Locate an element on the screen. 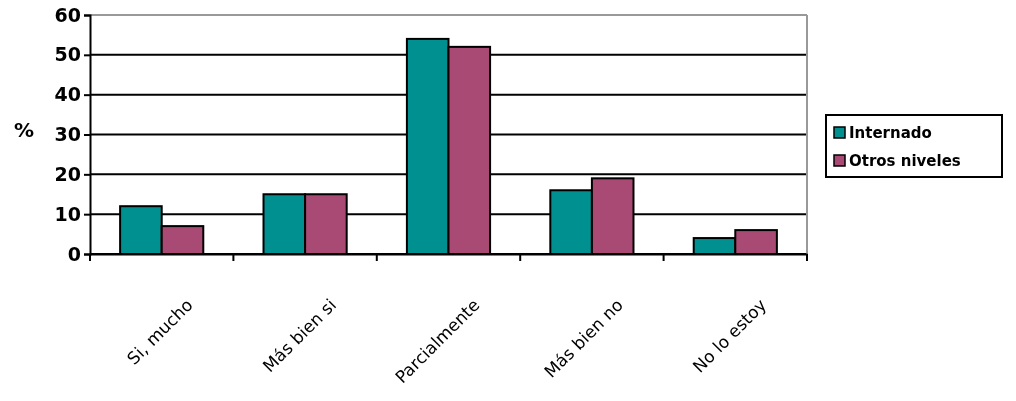 The width and height of the screenshot is (1016, 401). y-tick-label: 10 is located at coordinates (67, 213).